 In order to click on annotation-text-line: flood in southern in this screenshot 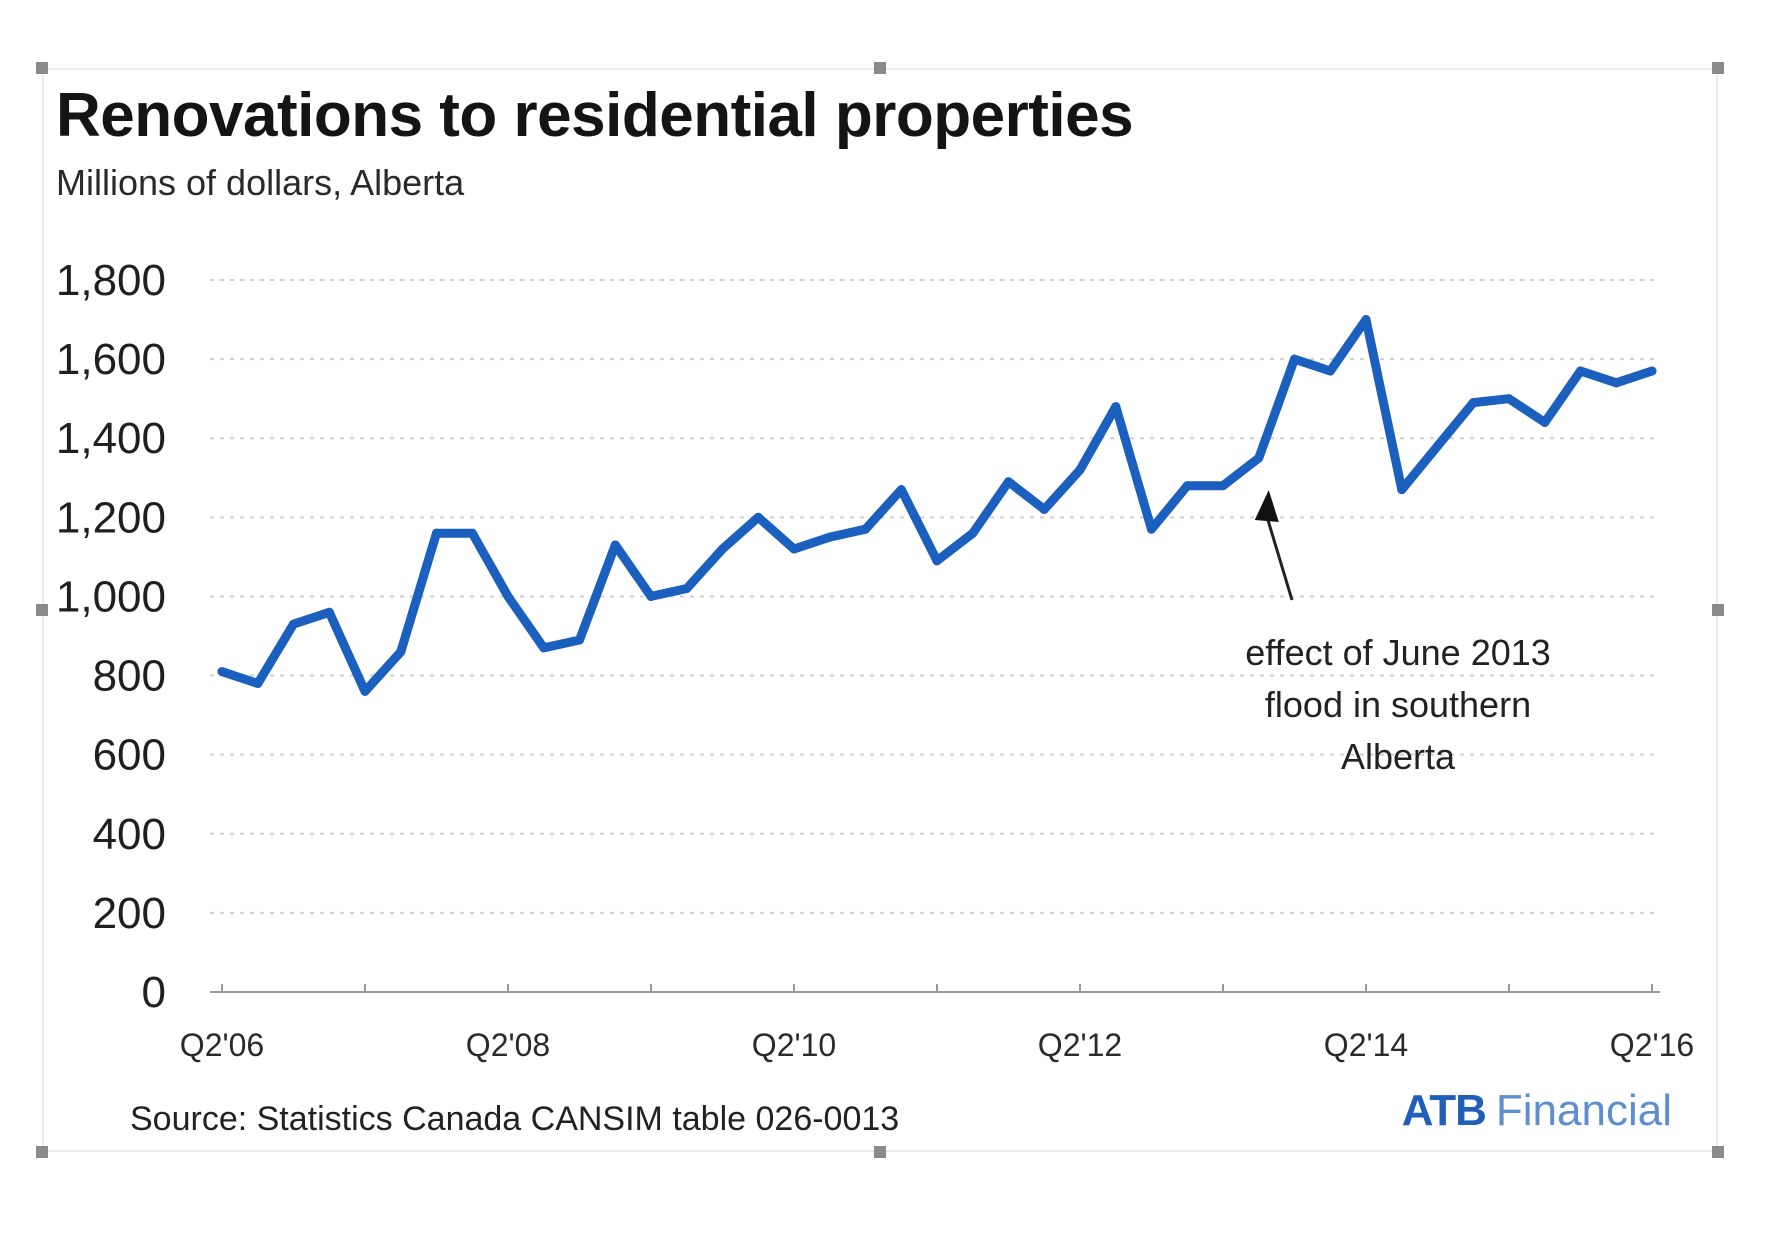, I will do `click(1398, 704)`.